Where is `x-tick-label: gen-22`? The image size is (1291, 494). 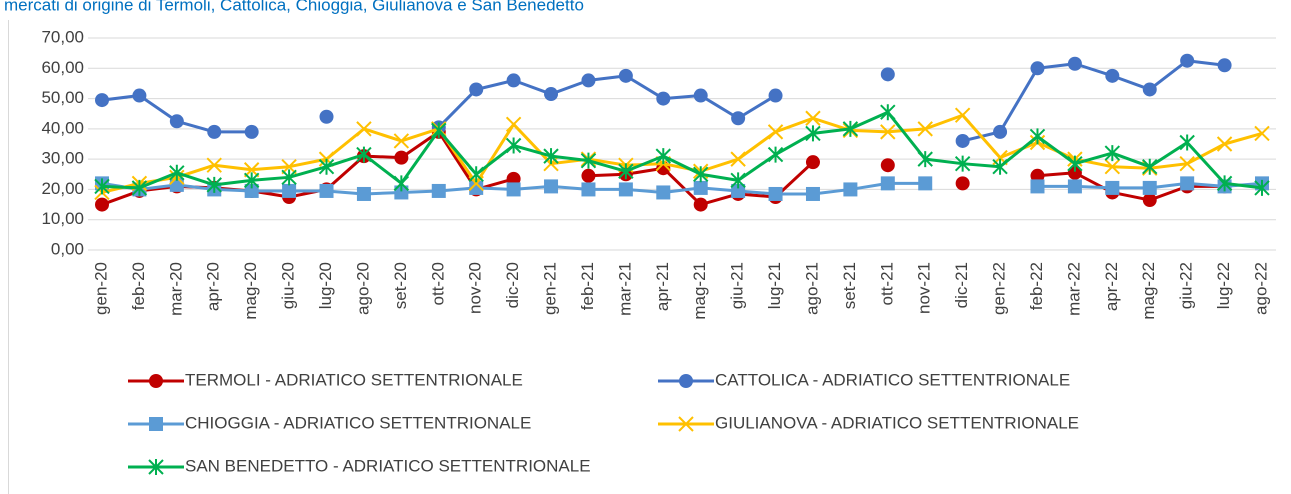 x-tick-label: gen-22 is located at coordinates (999, 288).